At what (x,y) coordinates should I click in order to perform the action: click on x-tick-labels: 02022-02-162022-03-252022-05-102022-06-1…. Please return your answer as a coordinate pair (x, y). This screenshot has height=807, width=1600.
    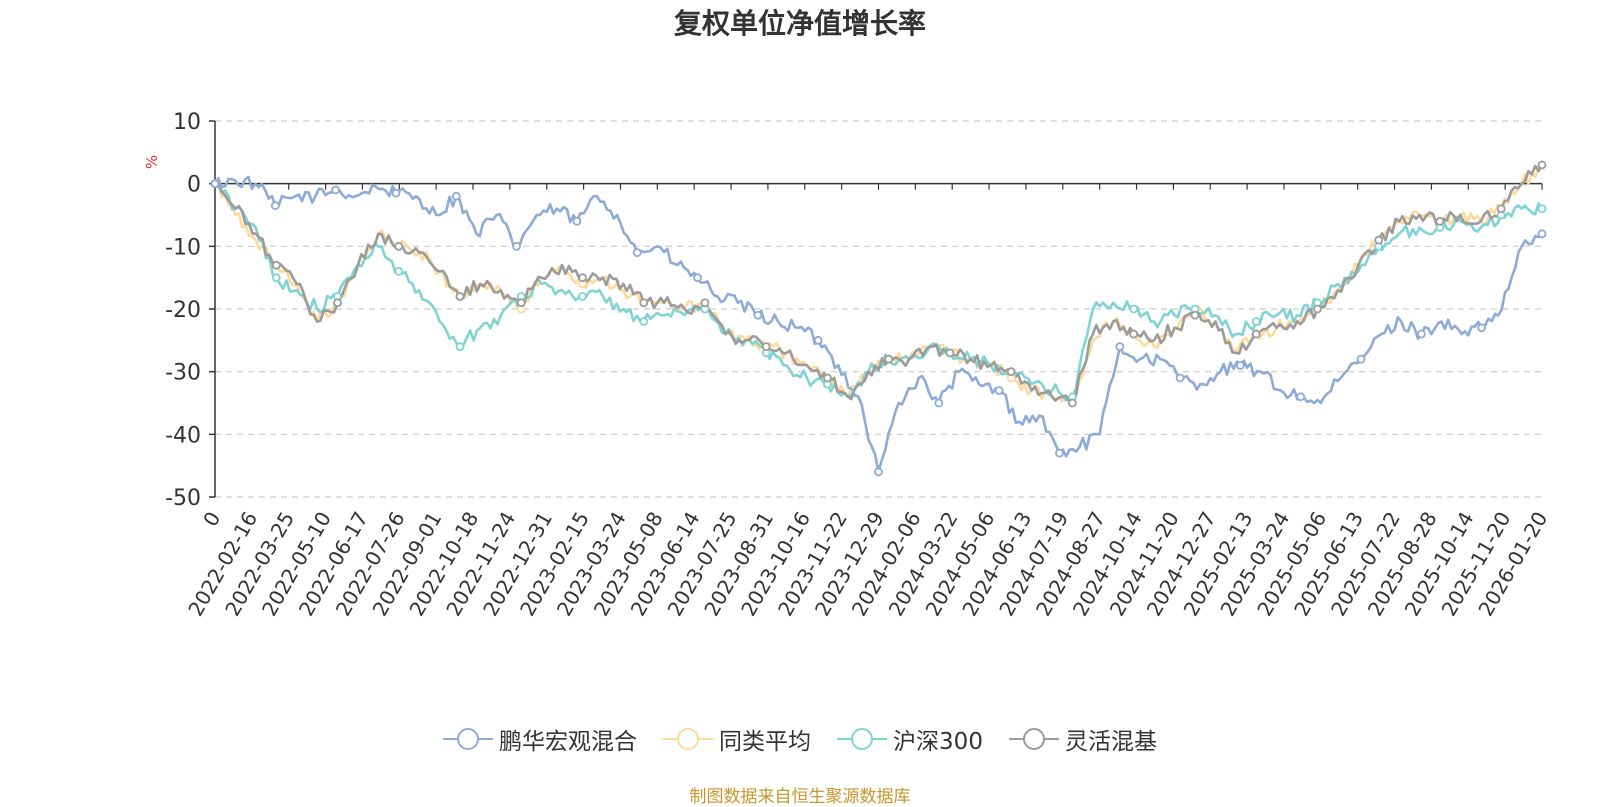
    Looking at the image, I should click on (867, 564).